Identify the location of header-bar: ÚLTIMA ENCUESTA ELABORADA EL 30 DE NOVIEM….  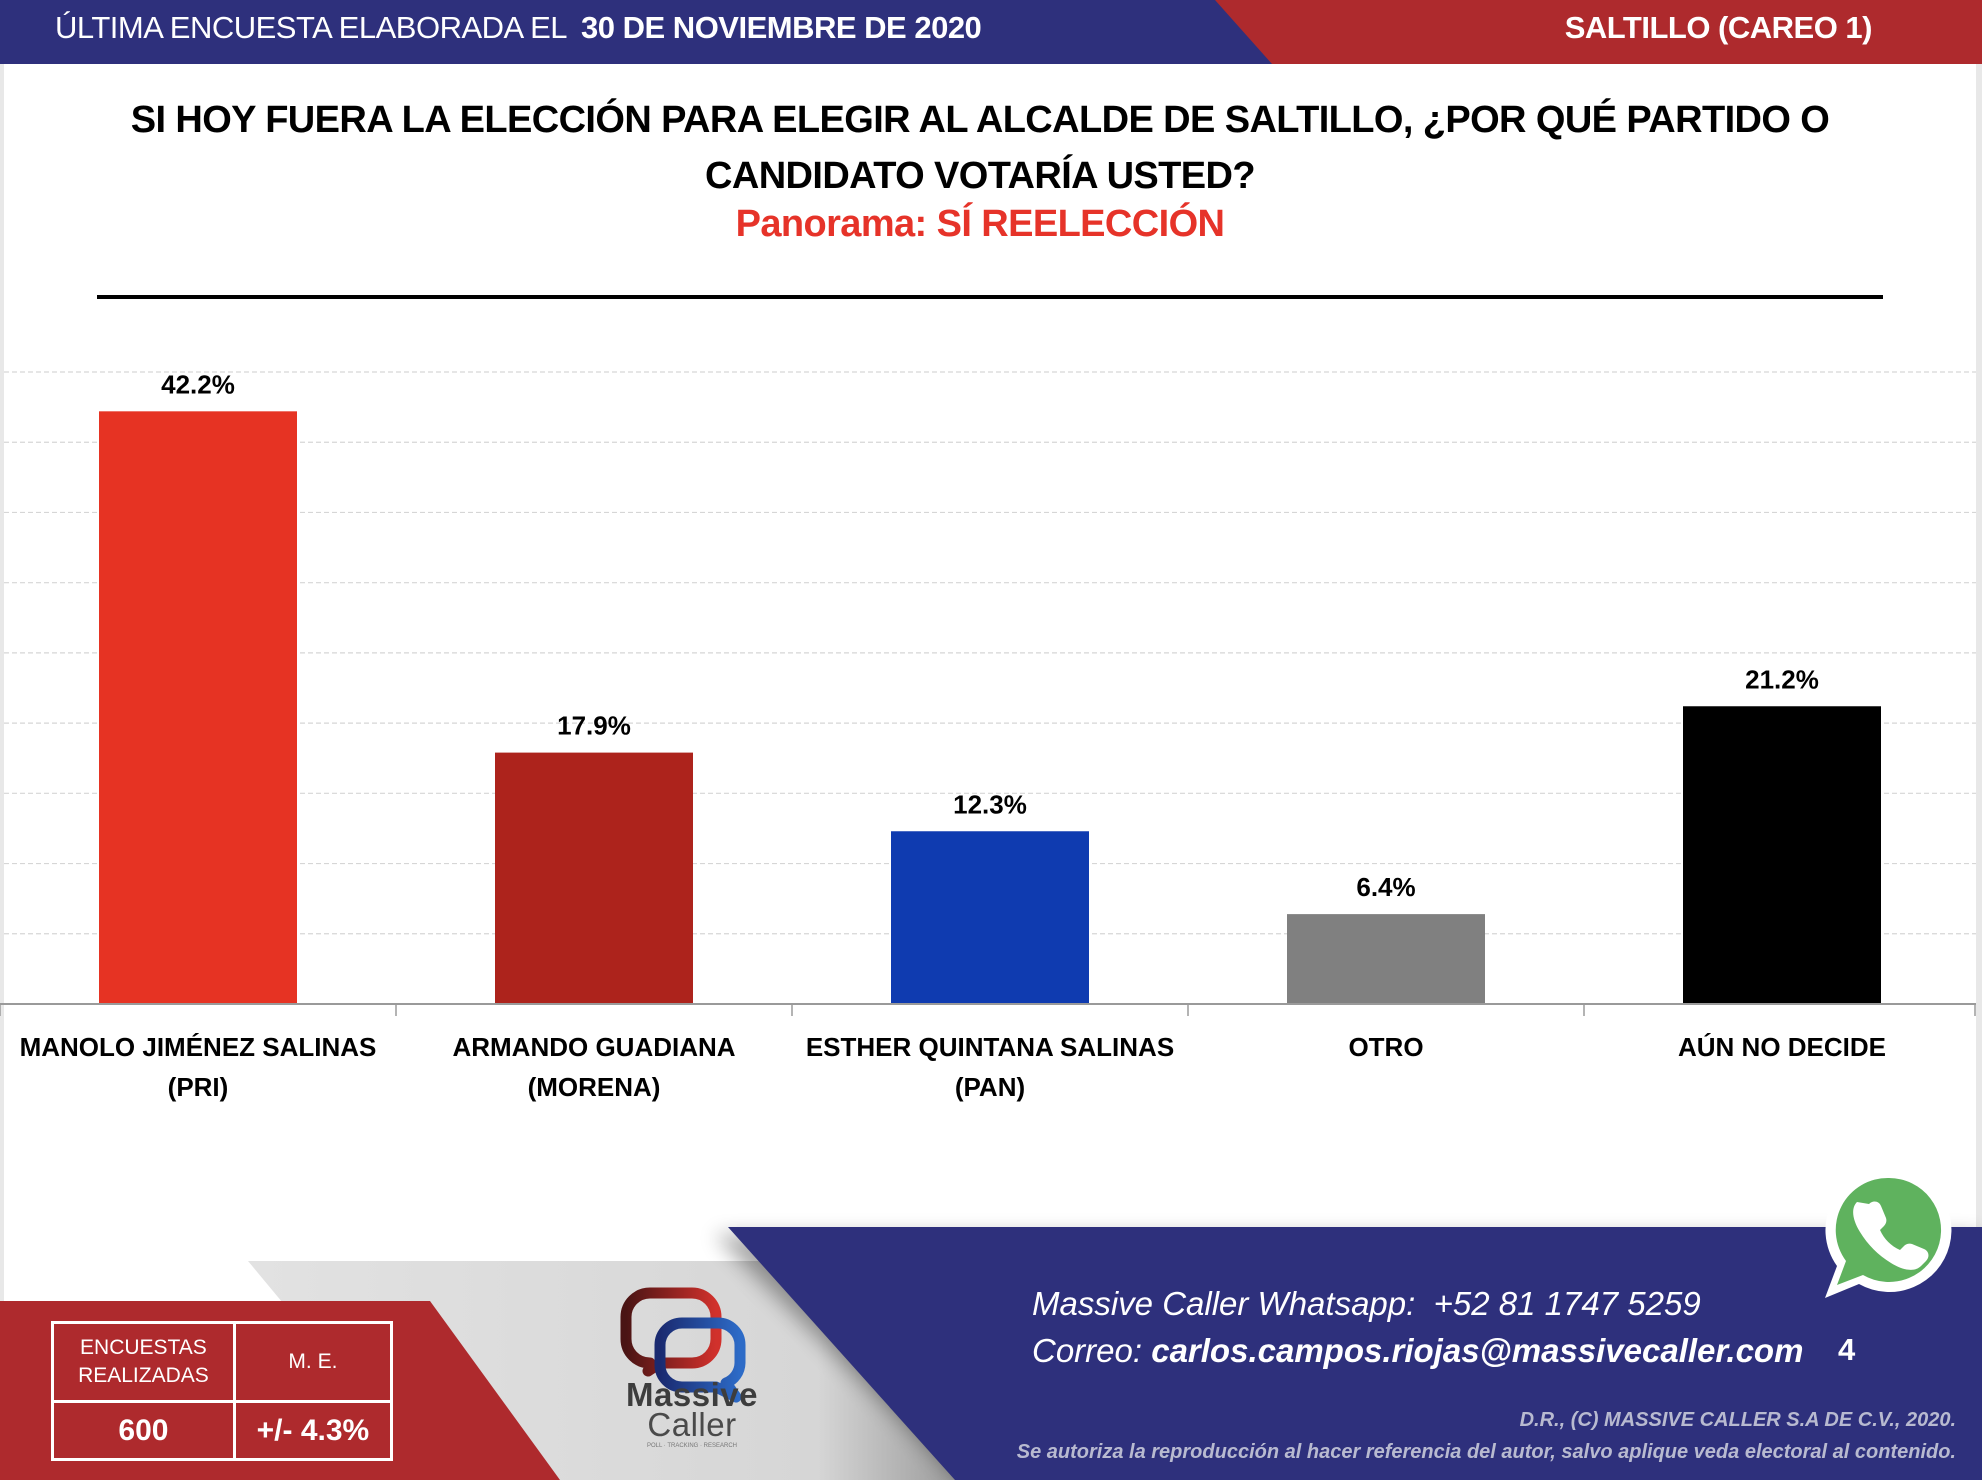
(991, 32).